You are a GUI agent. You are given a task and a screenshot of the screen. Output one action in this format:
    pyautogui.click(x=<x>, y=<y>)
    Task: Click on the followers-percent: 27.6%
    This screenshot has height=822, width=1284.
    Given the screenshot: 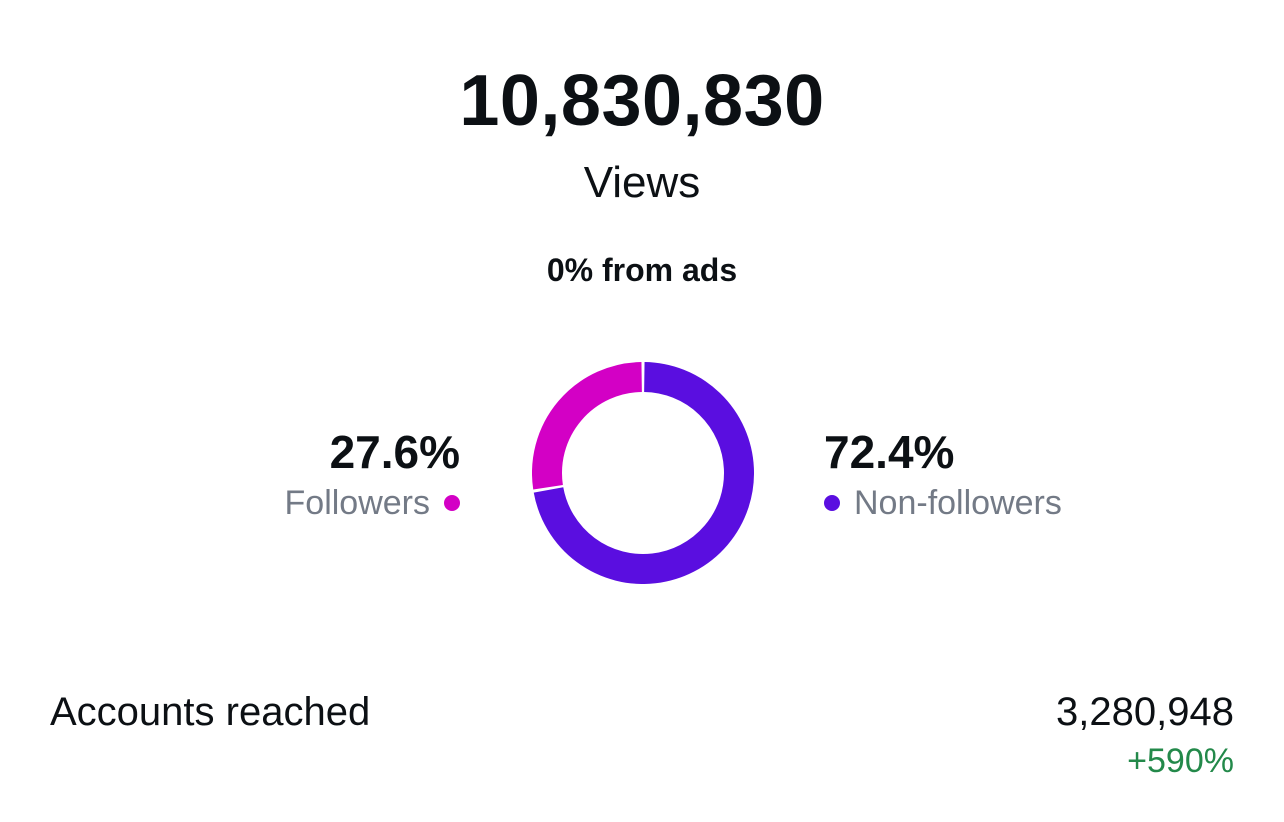 What is the action you would take?
    pyautogui.click(x=394, y=452)
    